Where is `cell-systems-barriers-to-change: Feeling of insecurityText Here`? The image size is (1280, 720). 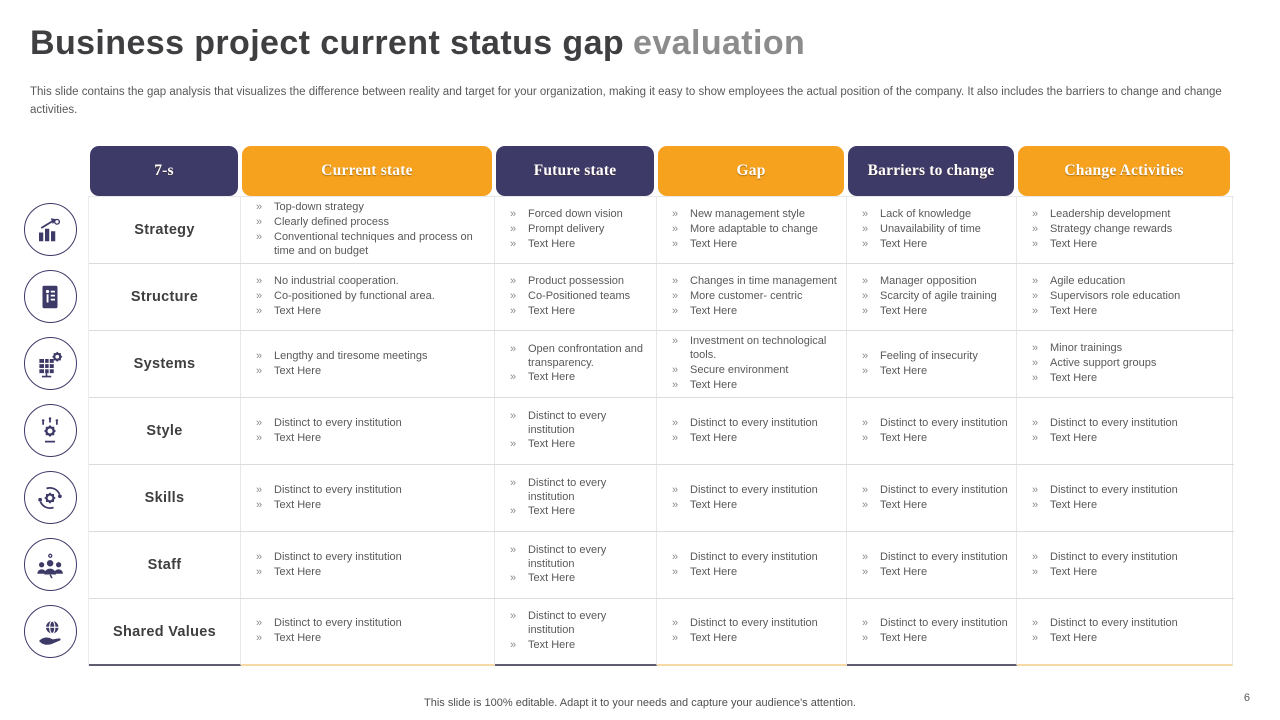 cell-systems-barriers-to-change: Feeling of insecurityText Here is located at coordinates (932, 364).